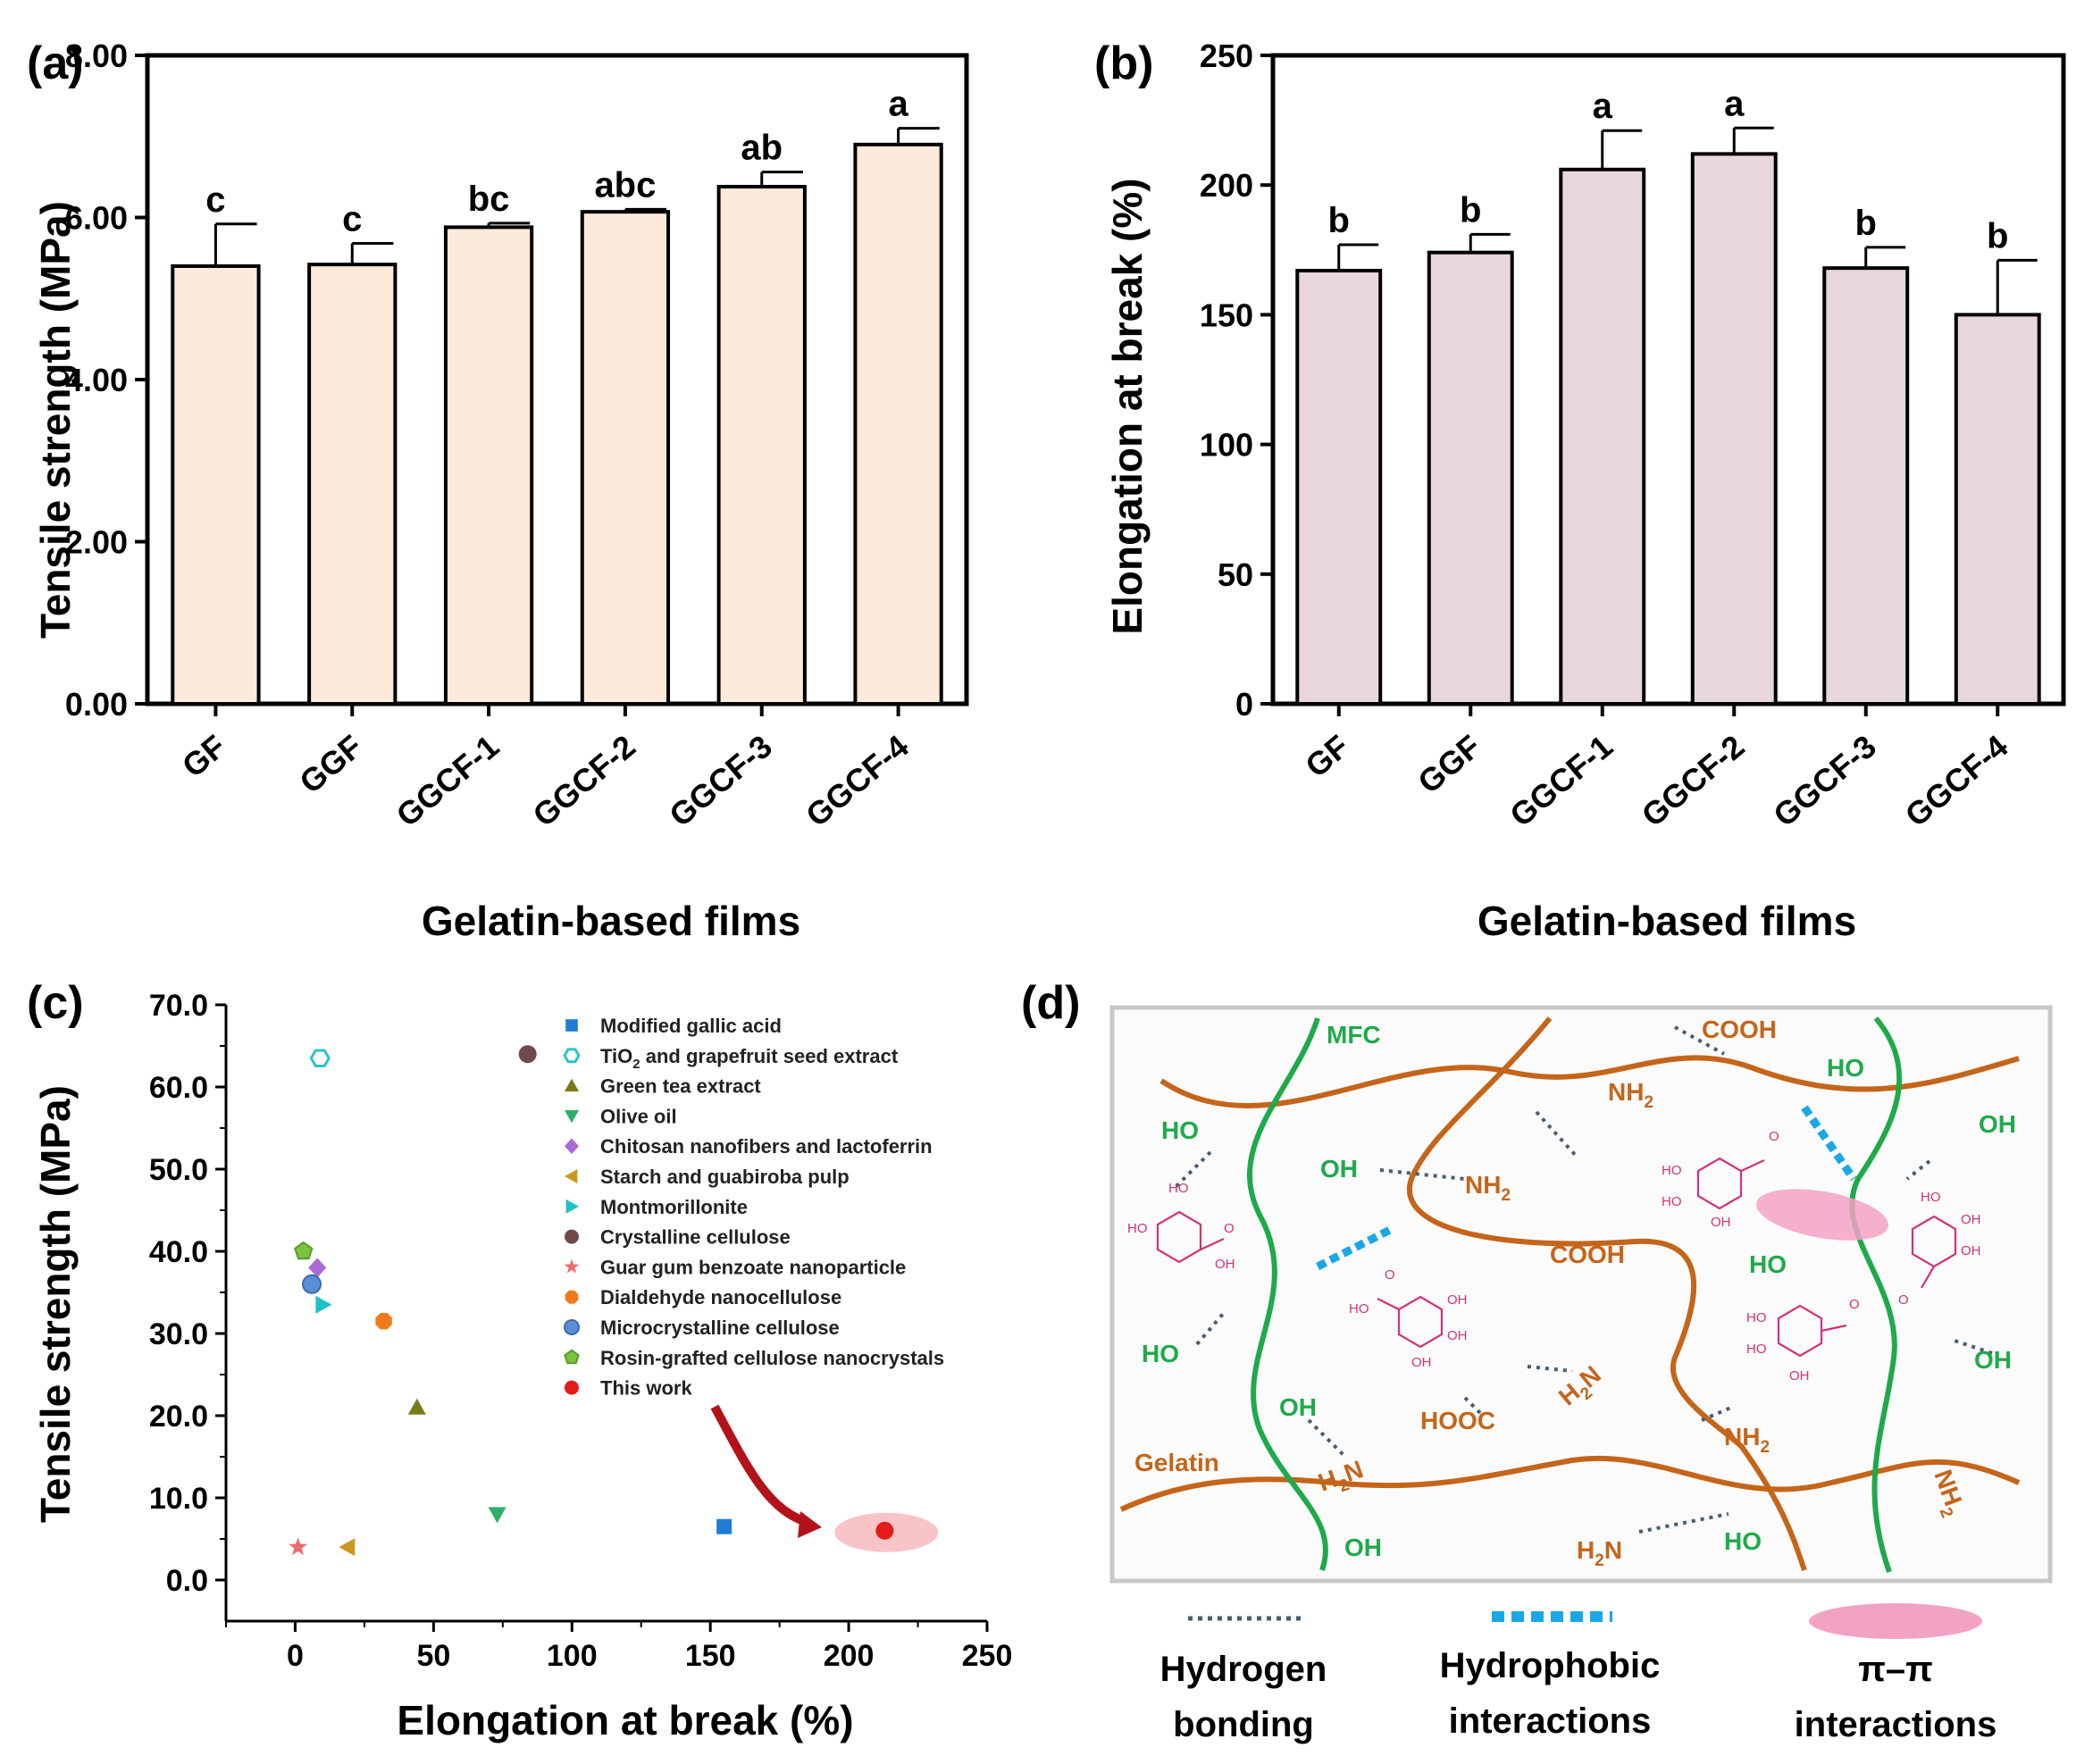 The height and width of the screenshot is (1764, 2076). Describe the element at coordinates (1599, 1553) in the screenshot. I see `label-h2n-bottom: H2N` at that location.